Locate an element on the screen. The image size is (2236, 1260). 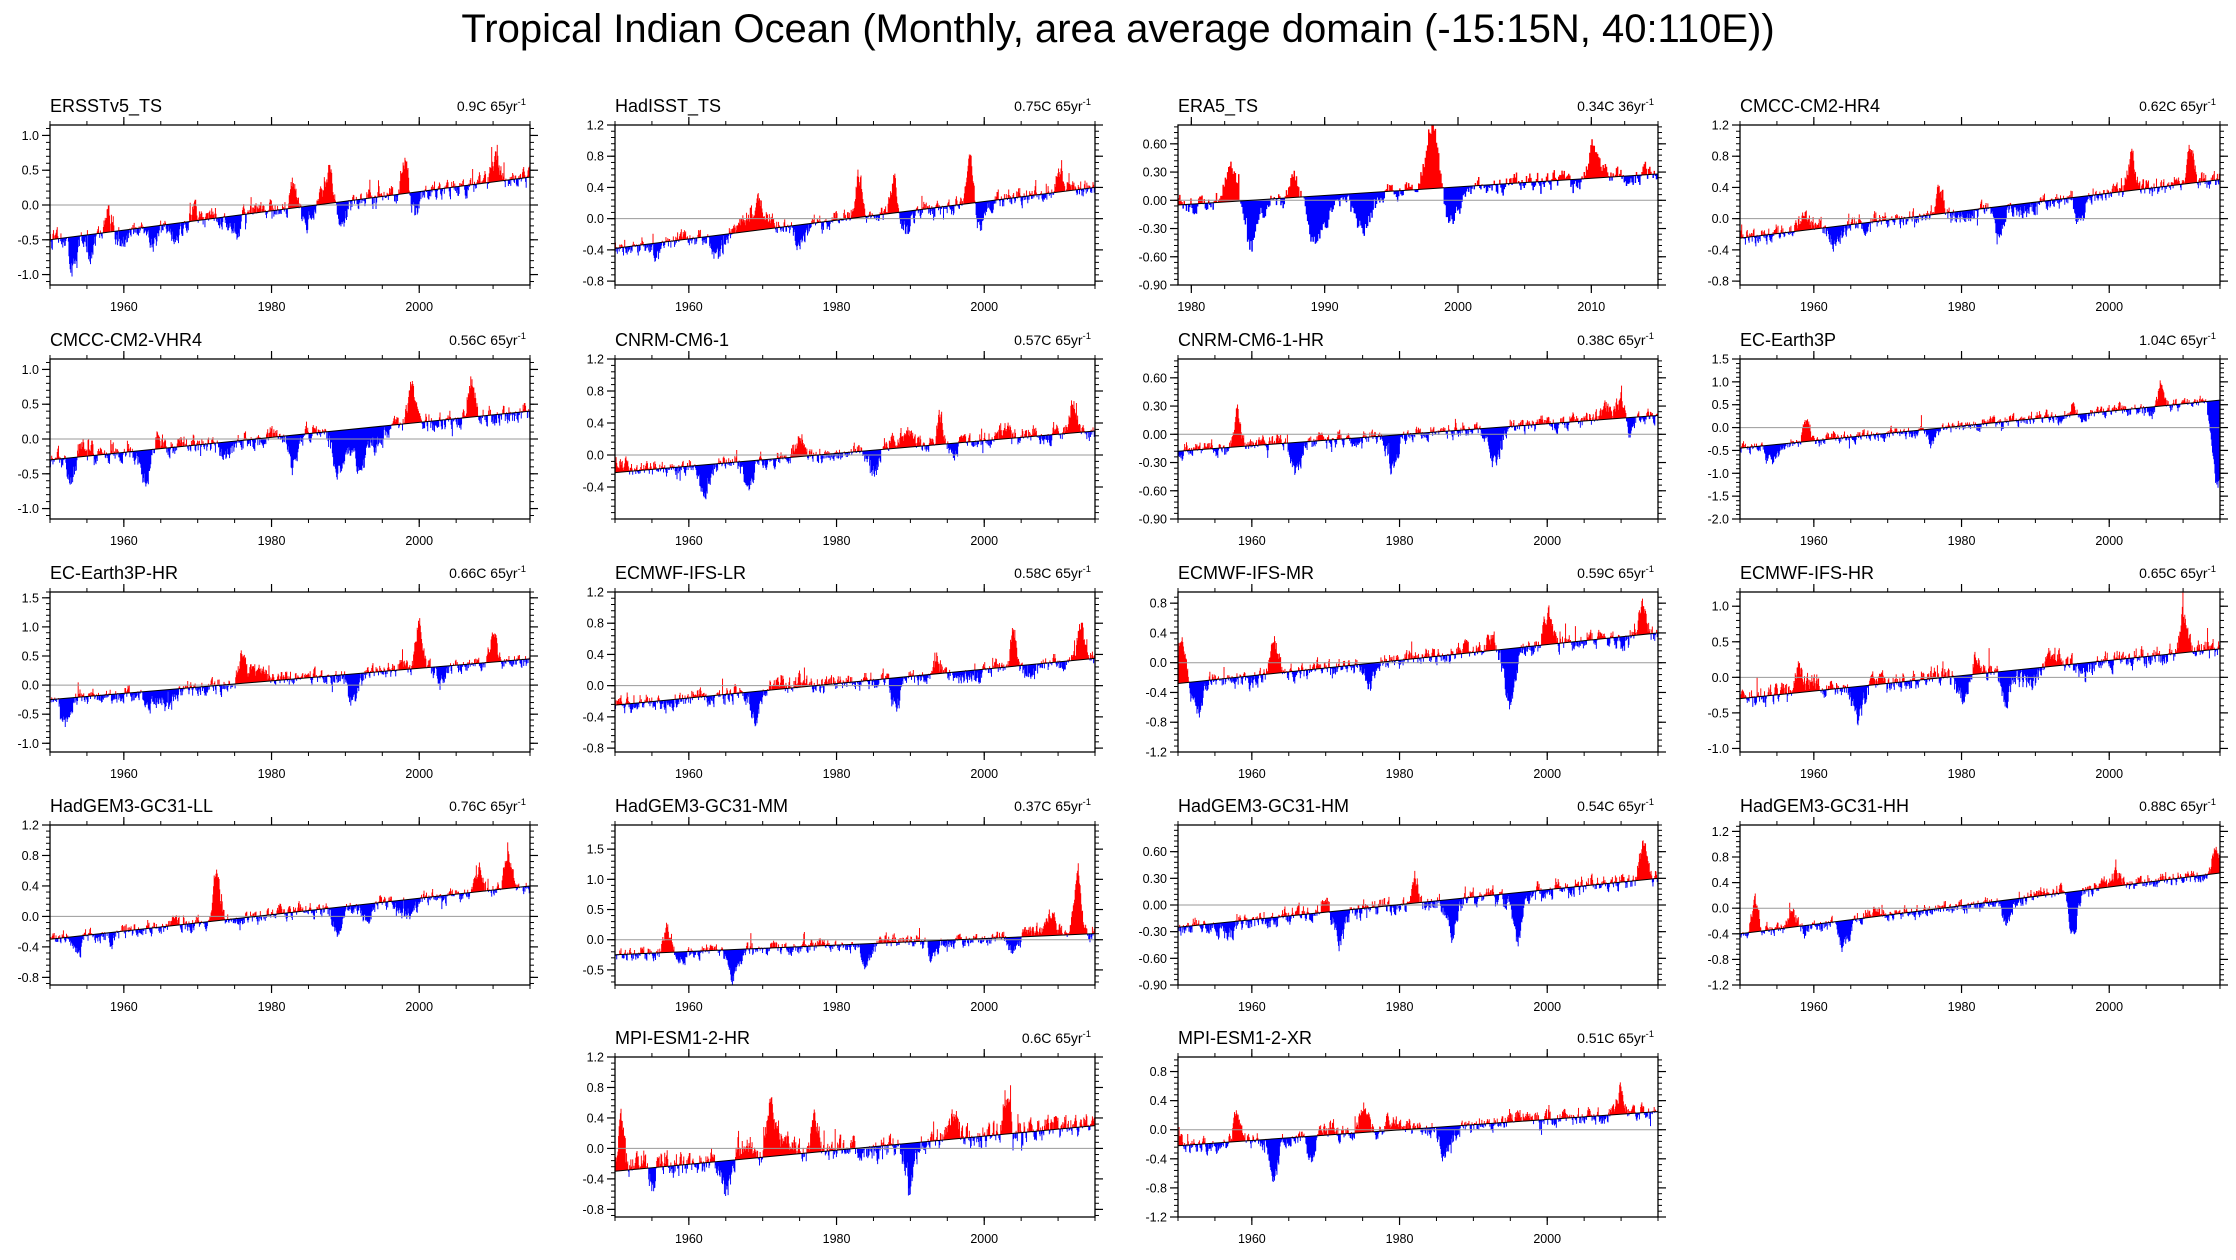
y-tick-label: -2.0 is located at coordinates (1718, 520).